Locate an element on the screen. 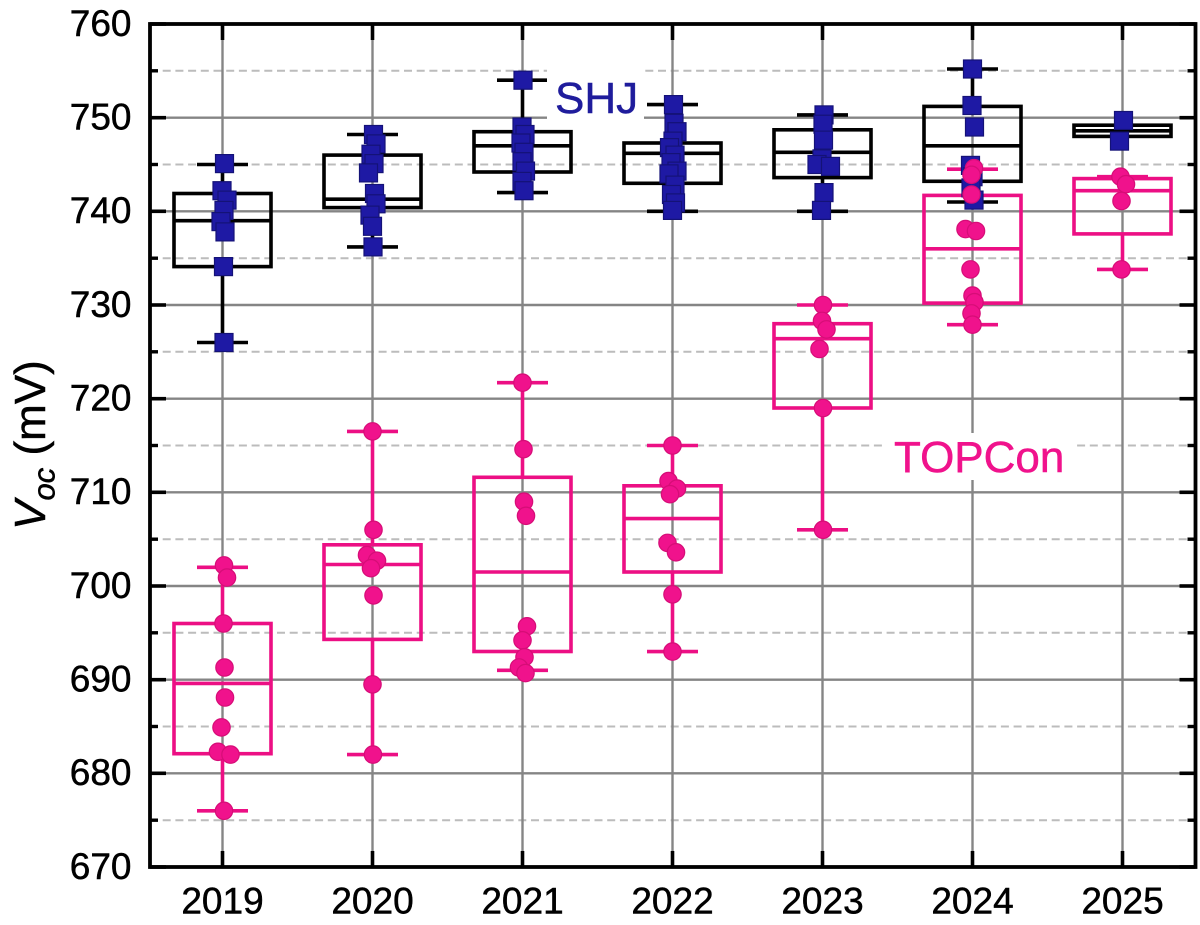 The image size is (1200, 925). svg-text: 730 is located at coordinates (101, 304).